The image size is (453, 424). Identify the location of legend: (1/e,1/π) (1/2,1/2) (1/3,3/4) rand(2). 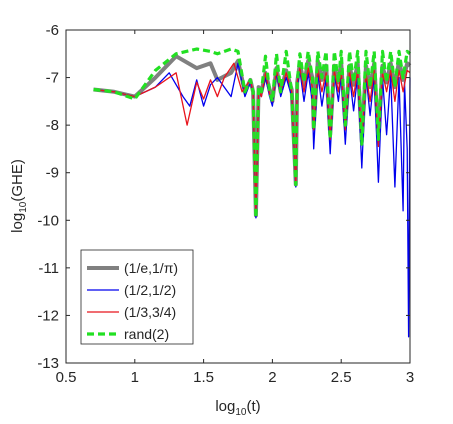
(137, 297).